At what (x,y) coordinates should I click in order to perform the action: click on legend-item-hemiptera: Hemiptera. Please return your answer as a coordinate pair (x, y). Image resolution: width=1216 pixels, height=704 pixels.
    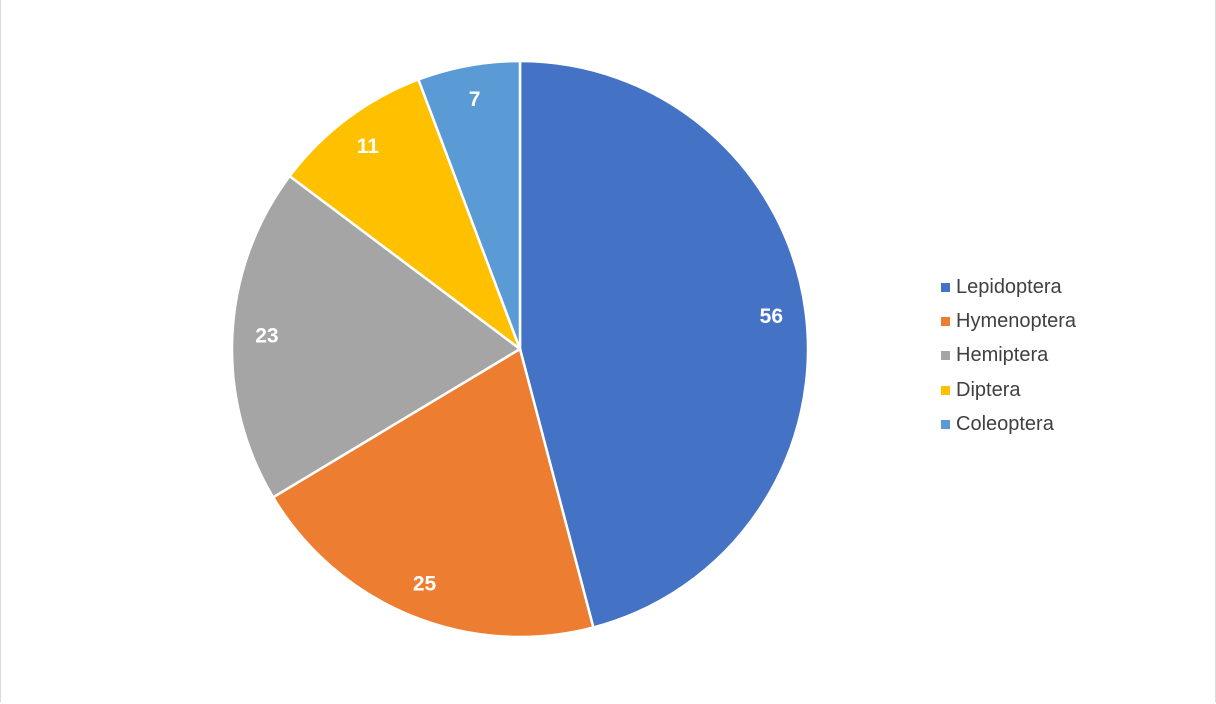
    Looking at the image, I should click on (1008, 356).